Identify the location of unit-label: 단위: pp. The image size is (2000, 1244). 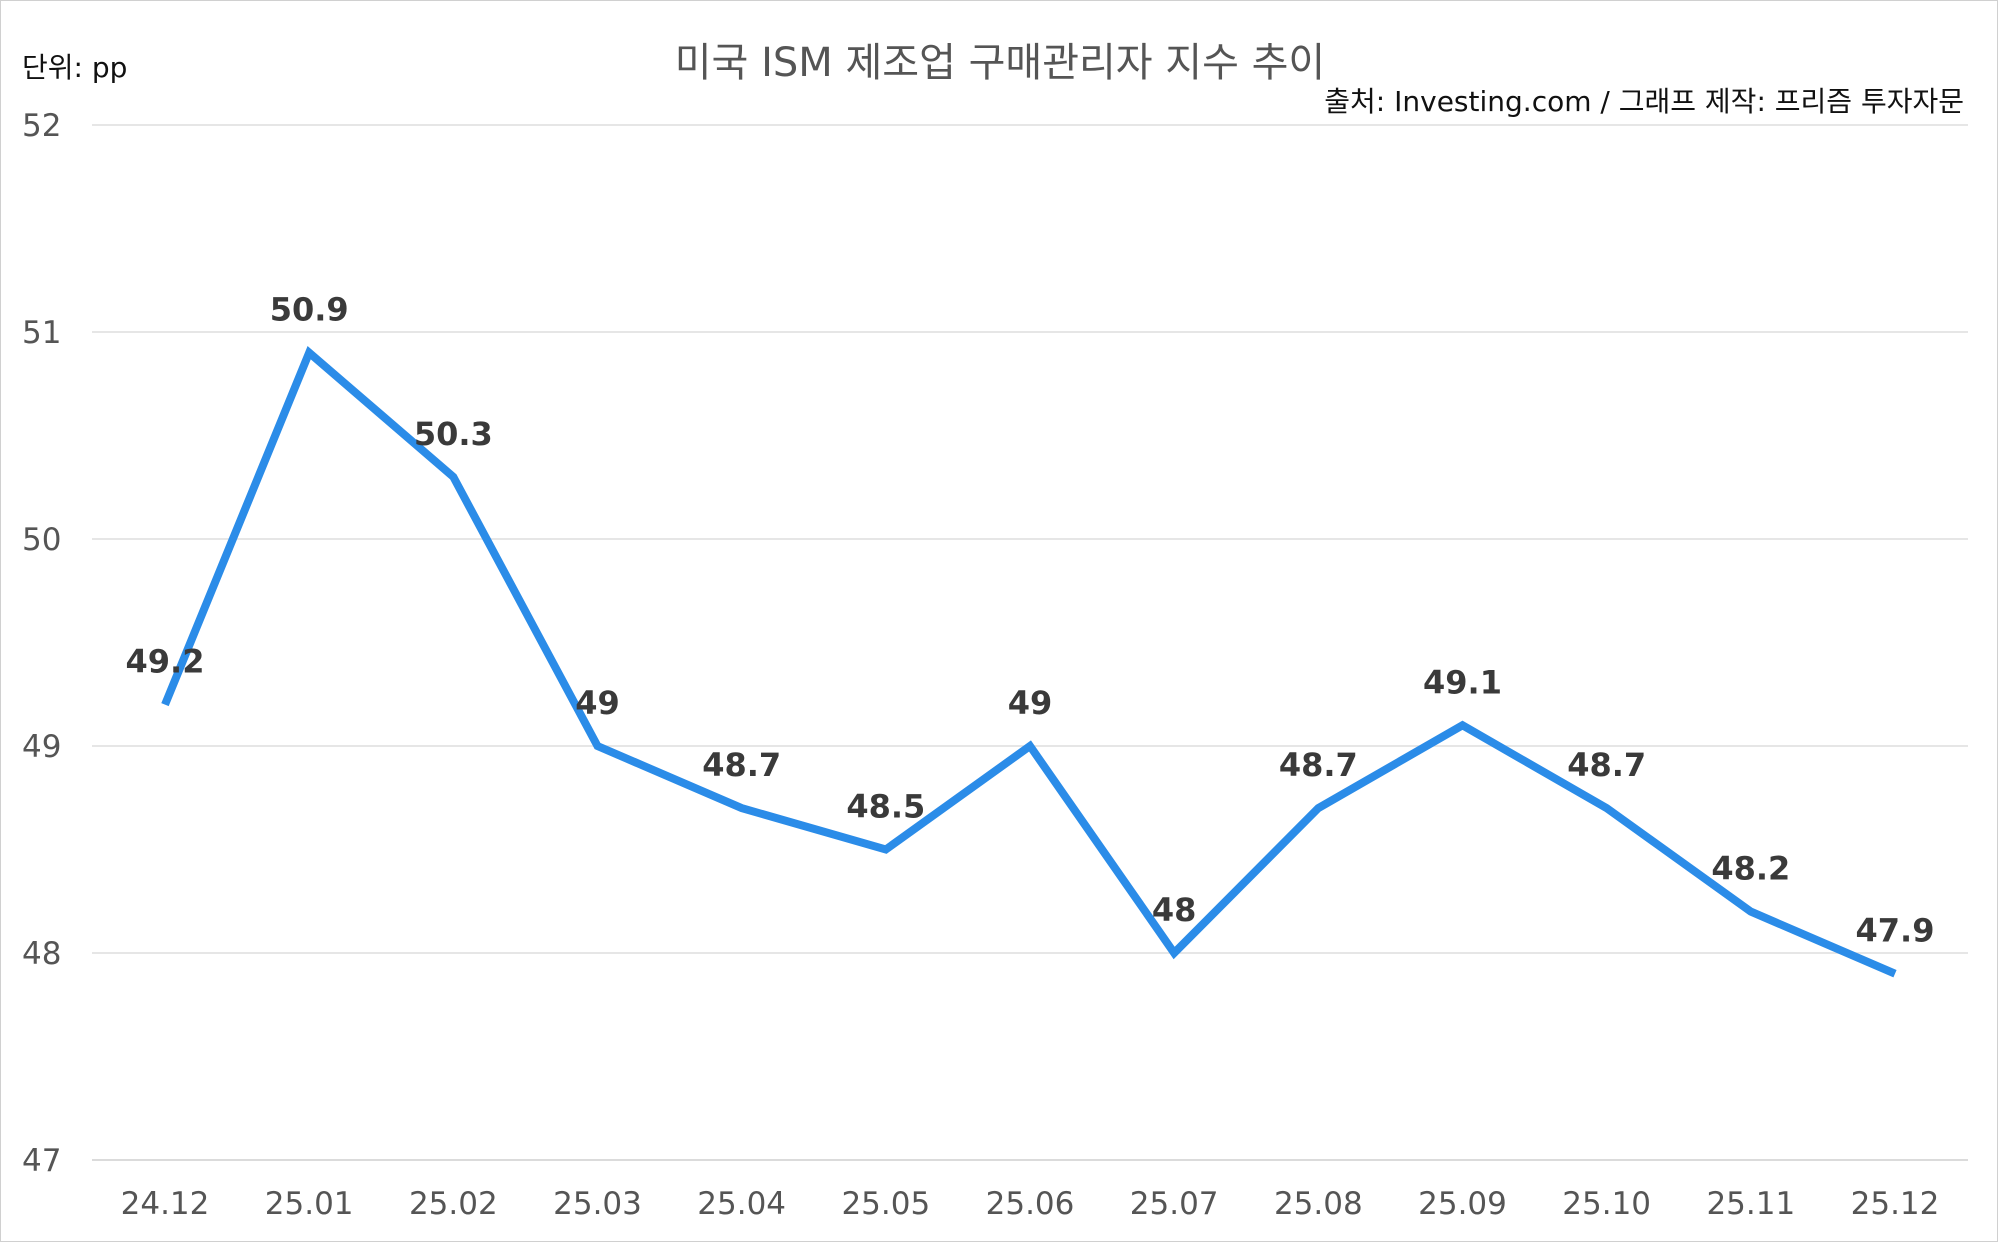
(75, 67).